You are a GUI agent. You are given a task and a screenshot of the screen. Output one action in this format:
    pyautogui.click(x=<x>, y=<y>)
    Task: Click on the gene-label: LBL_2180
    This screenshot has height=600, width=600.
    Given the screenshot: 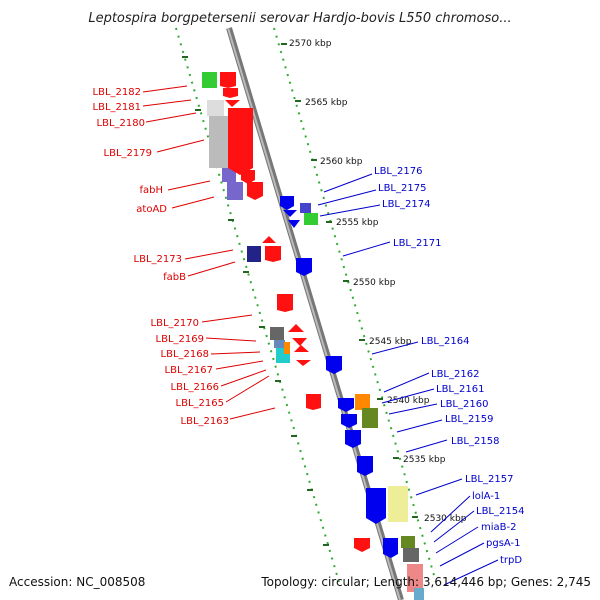 What is the action you would take?
    pyautogui.click(x=121, y=123)
    